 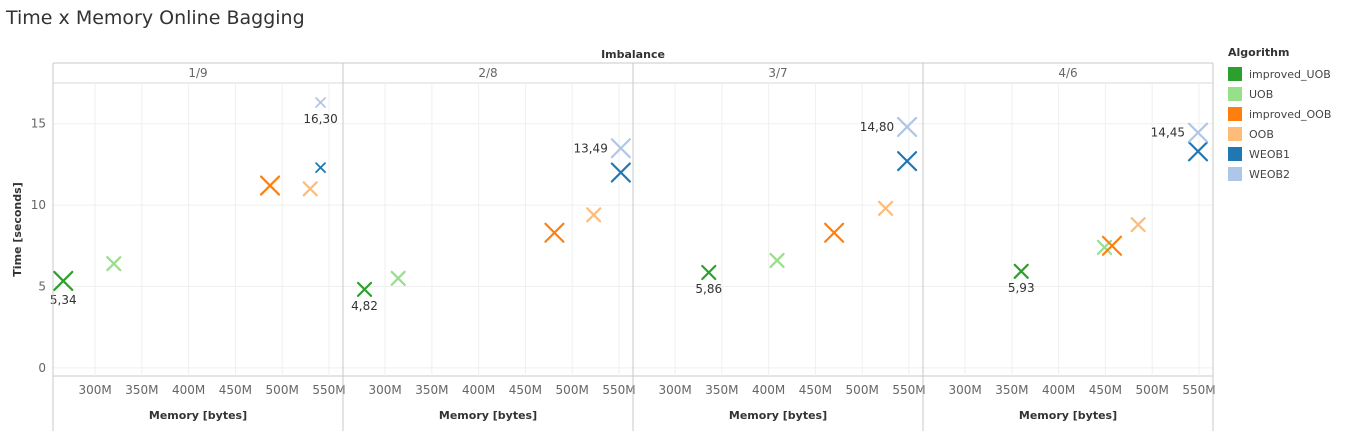 What do you see at coordinates (364, 306) in the screenshot?
I see `data-label: 4,82` at bounding box center [364, 306].